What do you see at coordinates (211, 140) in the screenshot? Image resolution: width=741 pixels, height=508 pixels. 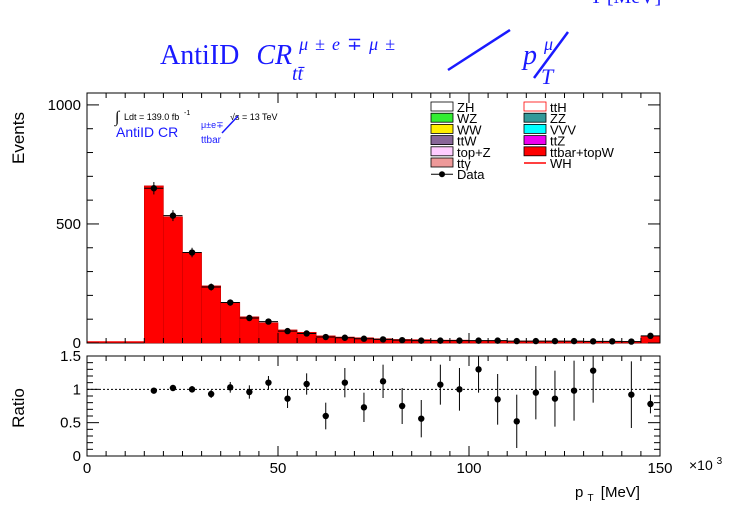 I see `region-sub: ttbar` at bounding box center [211, 140].